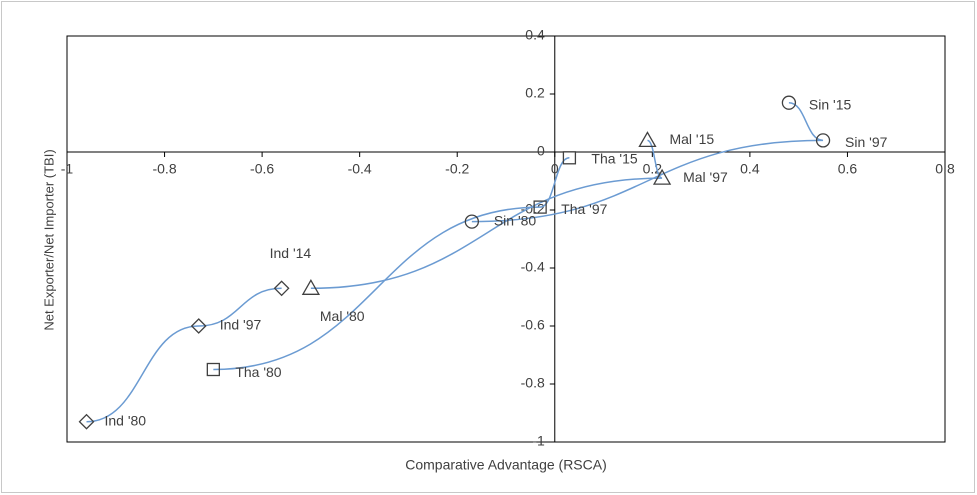  What do you see at coordinates (535, 93) in the screenshot?
I see `y-tick-label: 0.2` at bounding box center [535, 93].